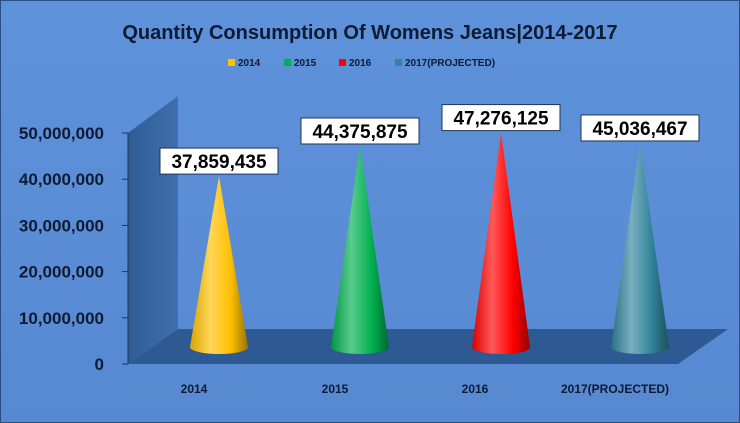 The height and width of the screenshot is (423, 740). What do you see at coordinates (305, 63) in the screenshot?
I see `legend-label: 2015` at bounding box center [305, 63].